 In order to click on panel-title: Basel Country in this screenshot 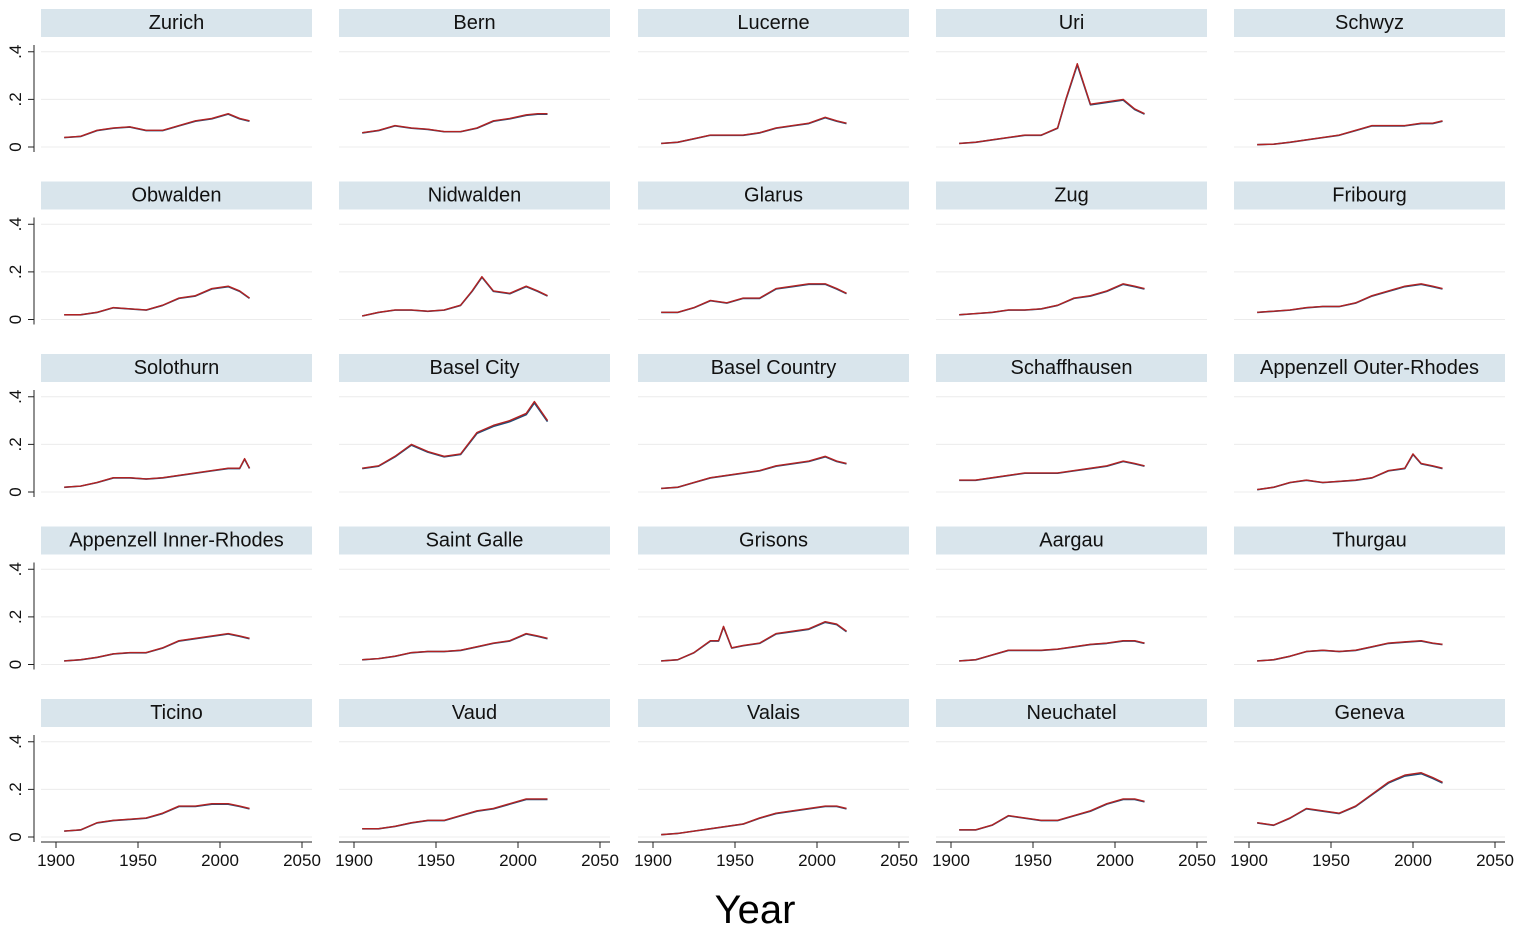, I will do `click(774, 368)`.